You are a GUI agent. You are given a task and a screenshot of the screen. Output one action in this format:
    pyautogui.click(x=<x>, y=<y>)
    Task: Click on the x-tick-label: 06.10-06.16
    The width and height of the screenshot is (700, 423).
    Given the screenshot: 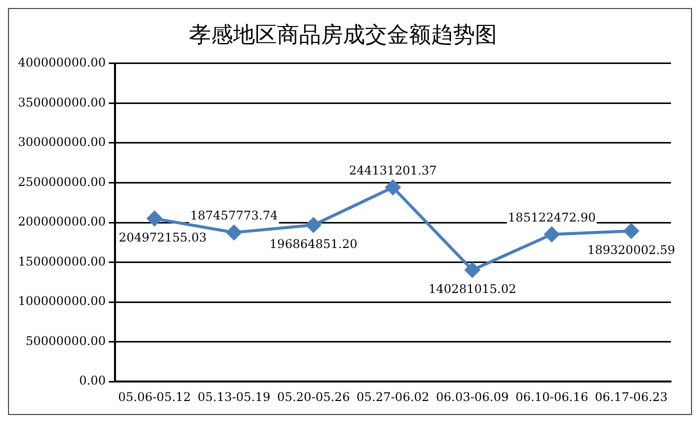 What is the action you would take?
    pyautogui.click(x=551, y=397)
    